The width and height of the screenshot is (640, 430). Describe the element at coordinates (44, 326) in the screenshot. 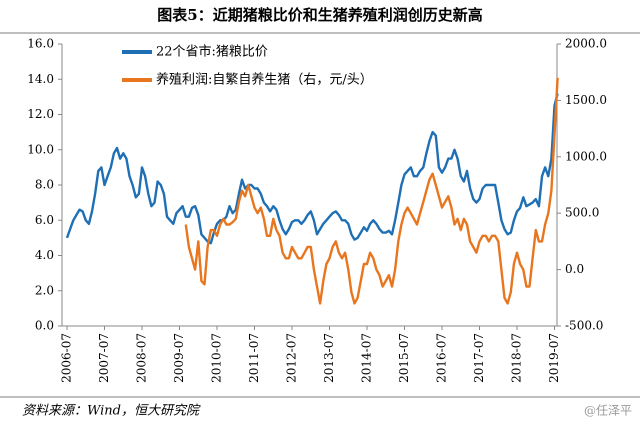

I see `y-tick-label: 0.0` at that location.